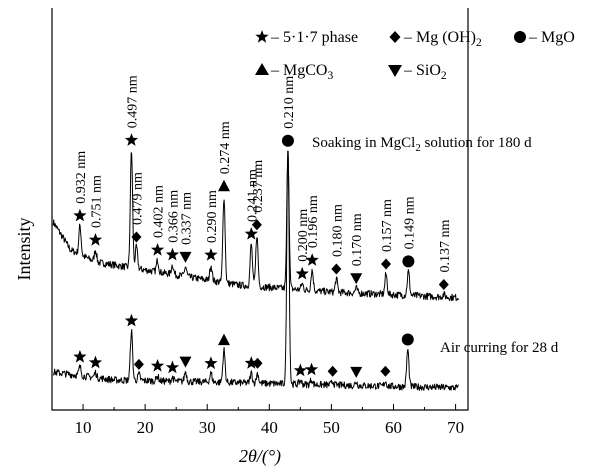 This screenshot has width=595, height=472. What do you see at coordinates (260, 456) in the screenshot?
I see `x-axis-label: 2θ/(°)` at bounding box center [260, 456].